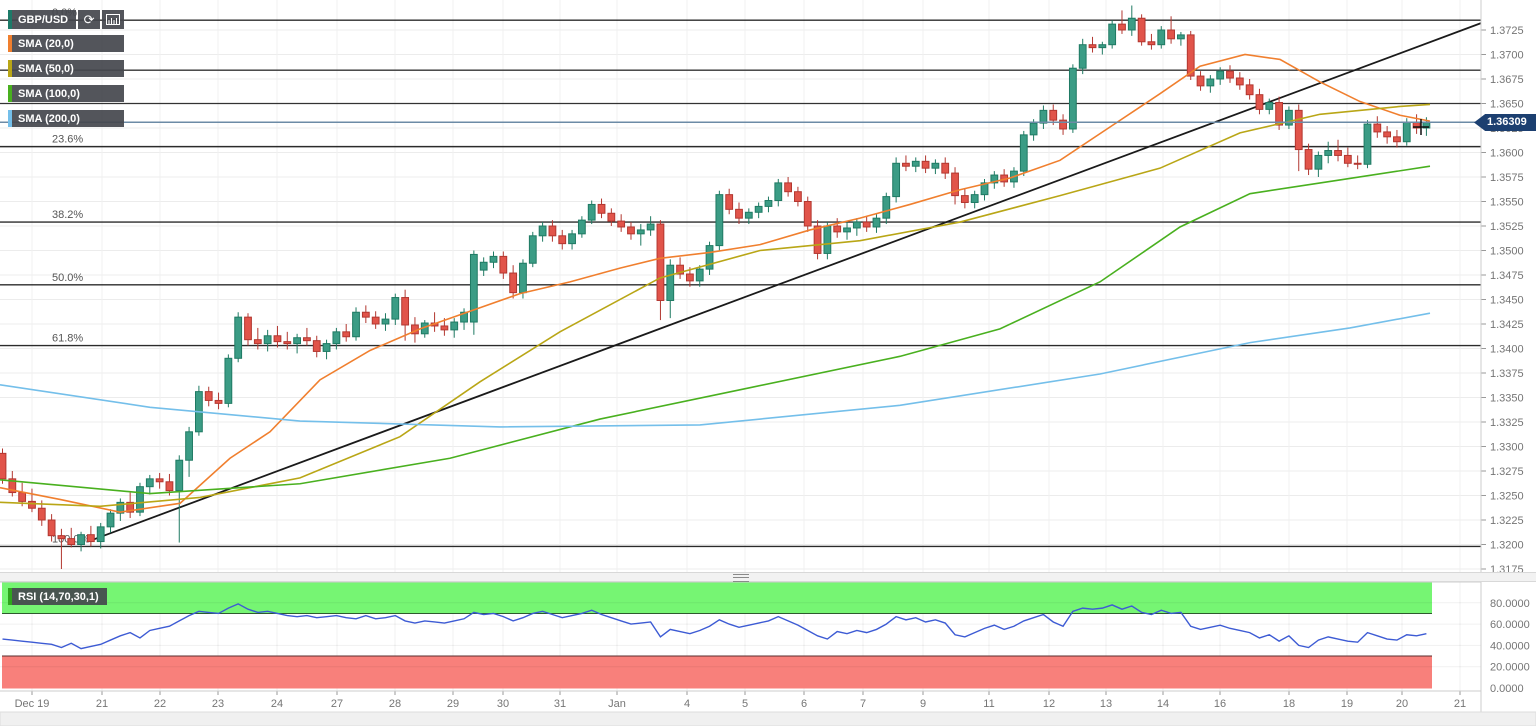  Describe the element at coordinates (1510, 646) in the screenshot. I see `rsi-axis-label: 40.0000` at that location.